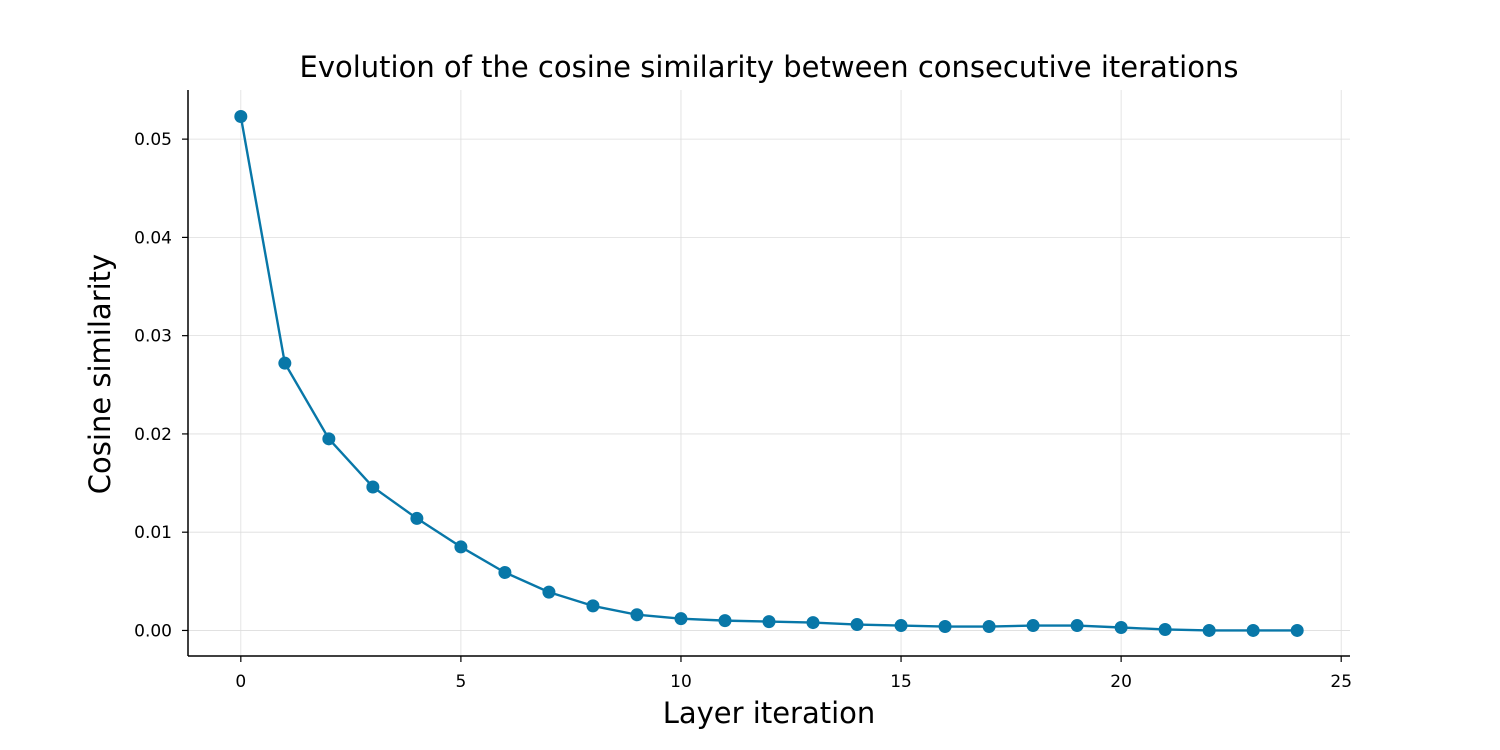  What do you see at coordinates (681, 682) in the screenshot?
I see `x-tick-label: 10` at bounding box center [681, 682].